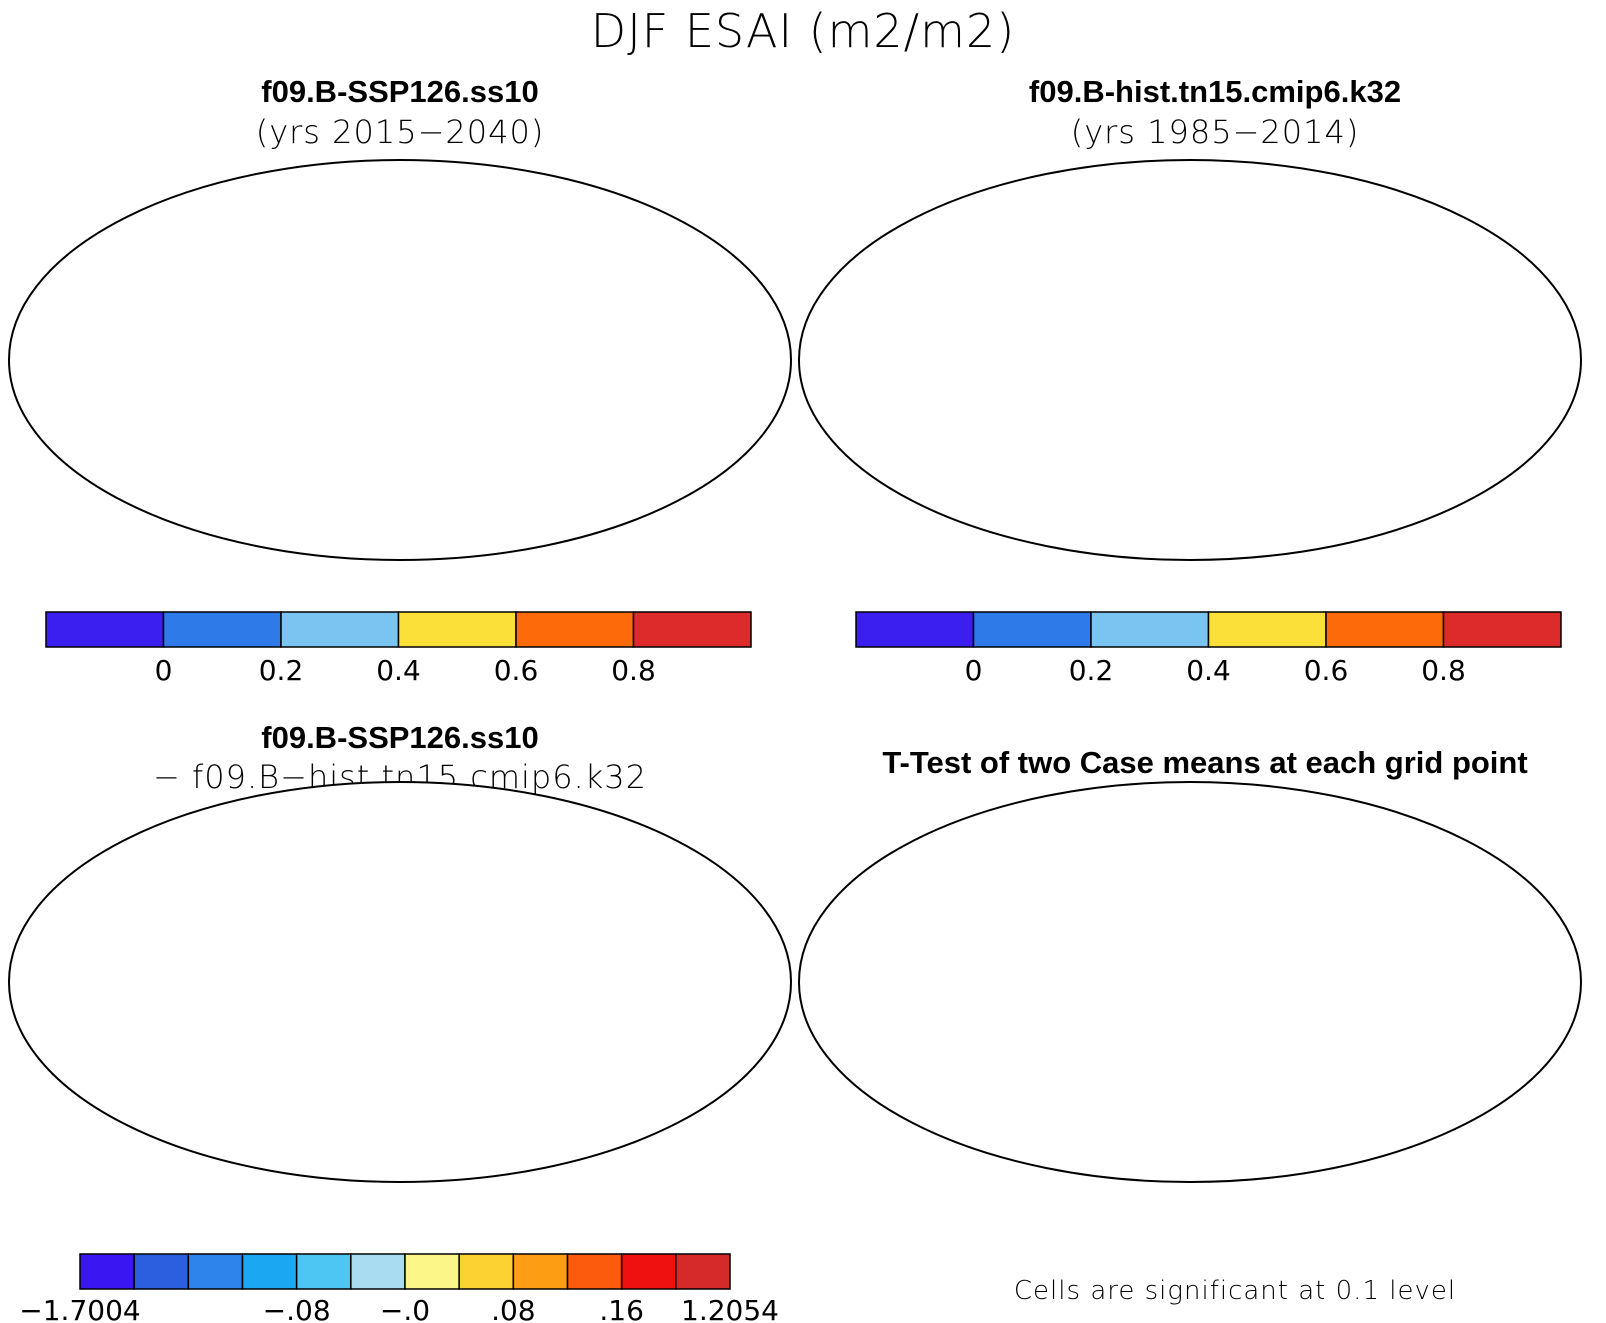 The height and width of the screenshot is (1323, 1606). Describe the element at coordinates (1235, 1291) in the screenshot. I see `significance-note: Cells are significant at 0.1 level` at that location.